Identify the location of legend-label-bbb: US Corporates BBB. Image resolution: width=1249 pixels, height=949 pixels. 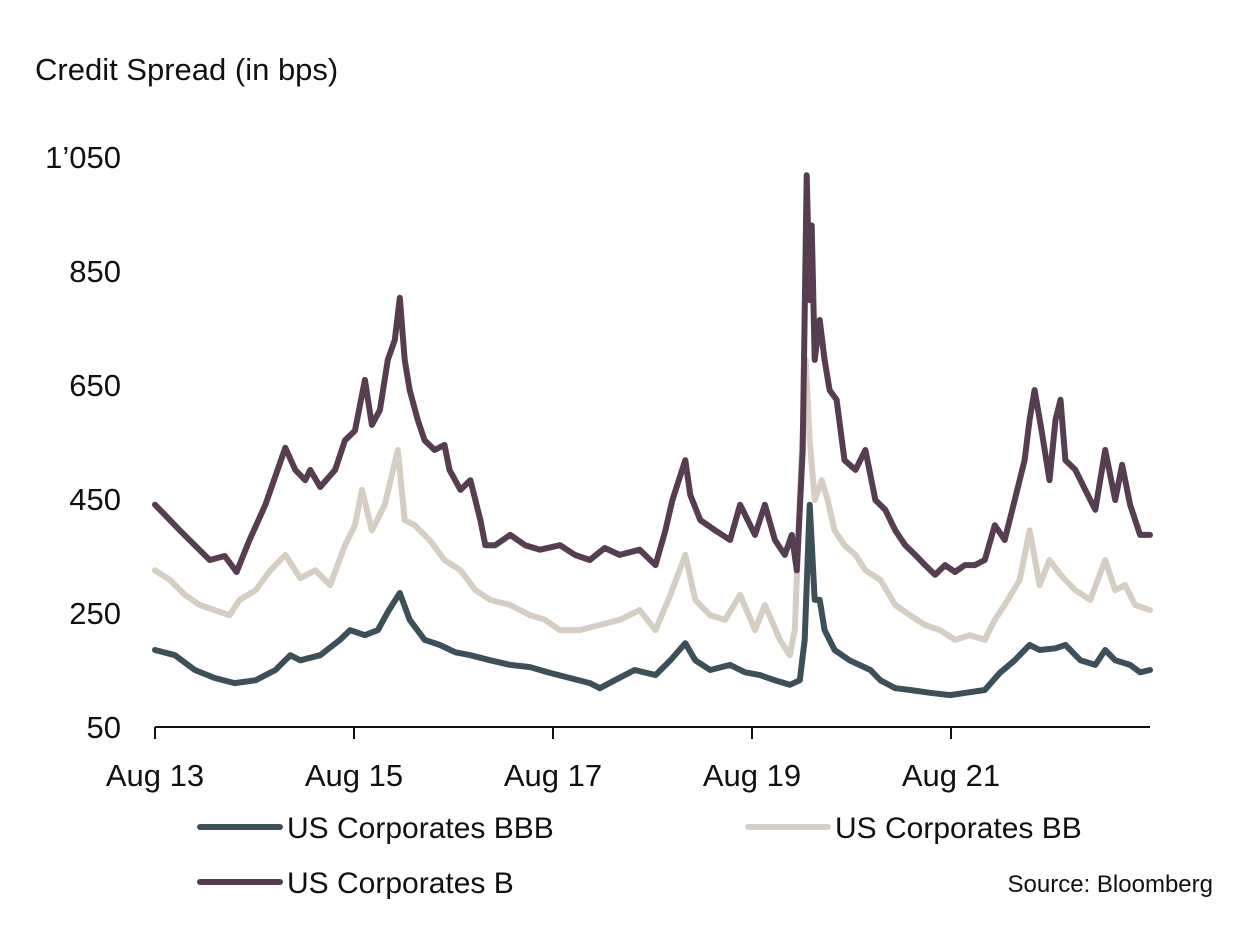
(420, 828).